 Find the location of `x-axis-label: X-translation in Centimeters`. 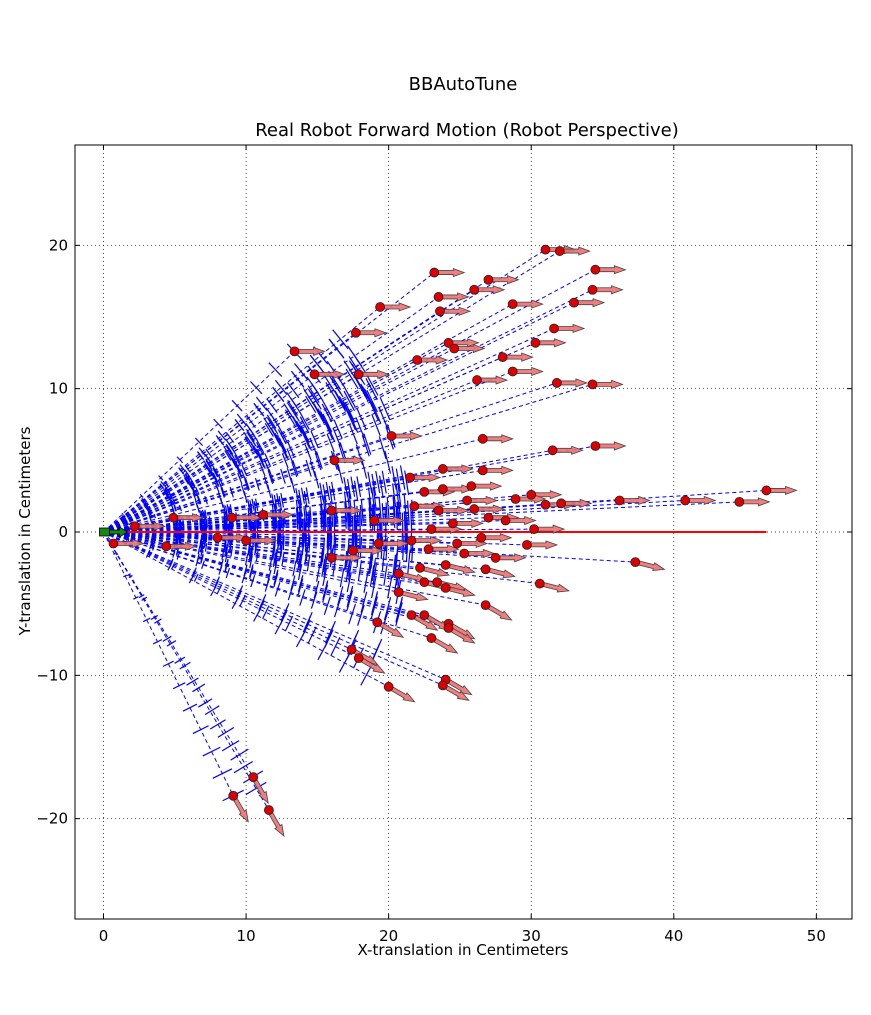

x-axis-label: X-translation in Centimeters is located at coordinates (463, 950).